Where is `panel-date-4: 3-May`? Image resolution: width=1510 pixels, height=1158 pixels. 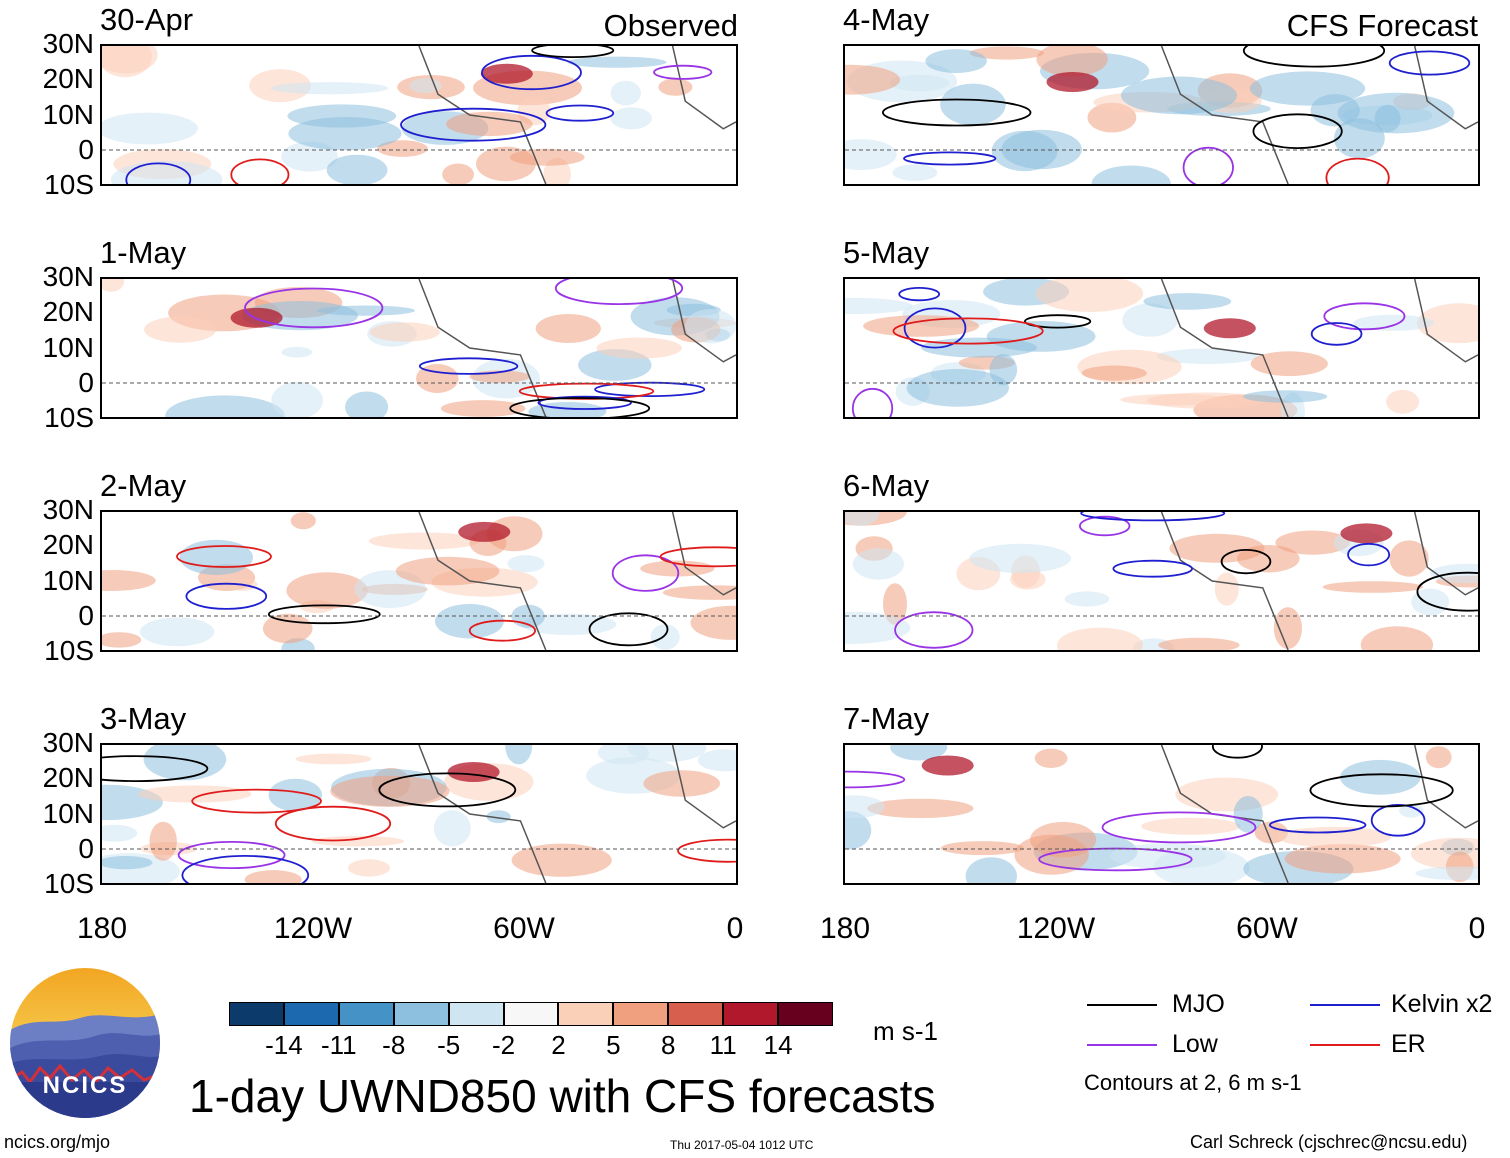
panel-date-4: 3-May is located at coordinates (143, 718).